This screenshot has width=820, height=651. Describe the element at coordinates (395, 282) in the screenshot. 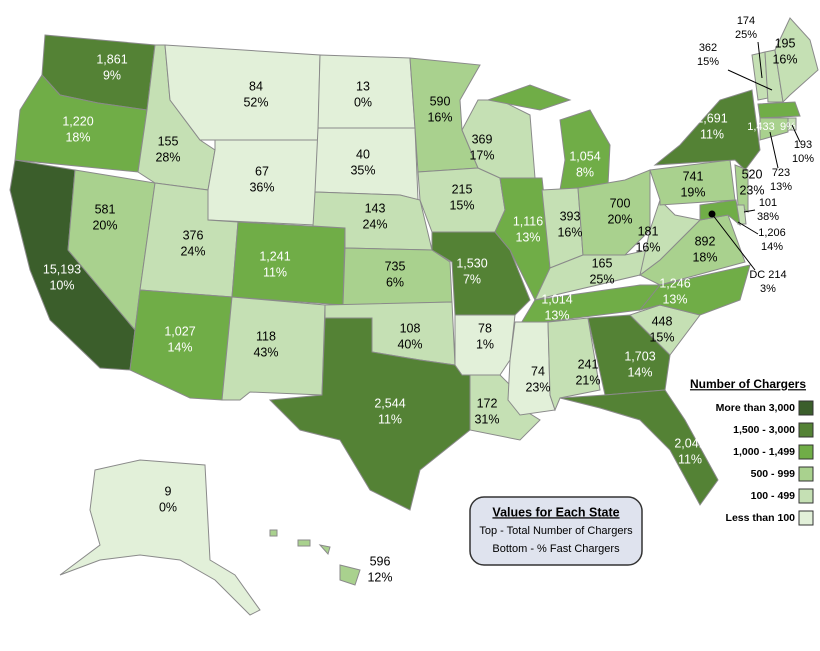

I see `fast-share: 6%` at that location.